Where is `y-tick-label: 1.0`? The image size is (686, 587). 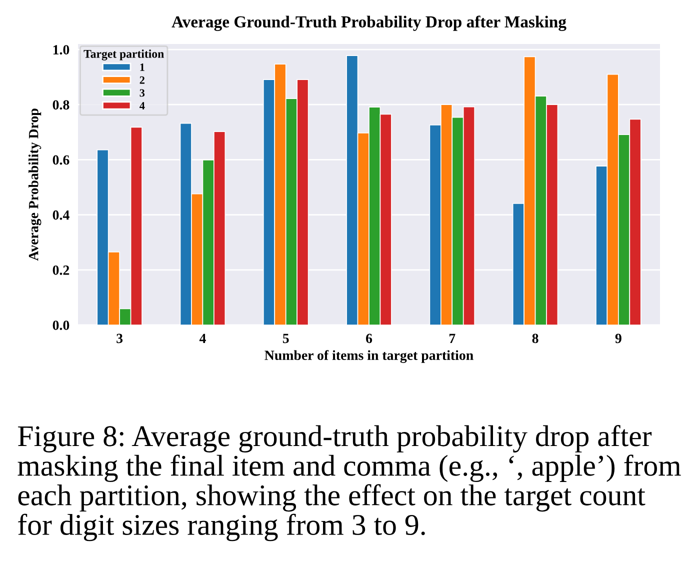
y-tick-label: 1.0 is located at coordinates (61, 50).